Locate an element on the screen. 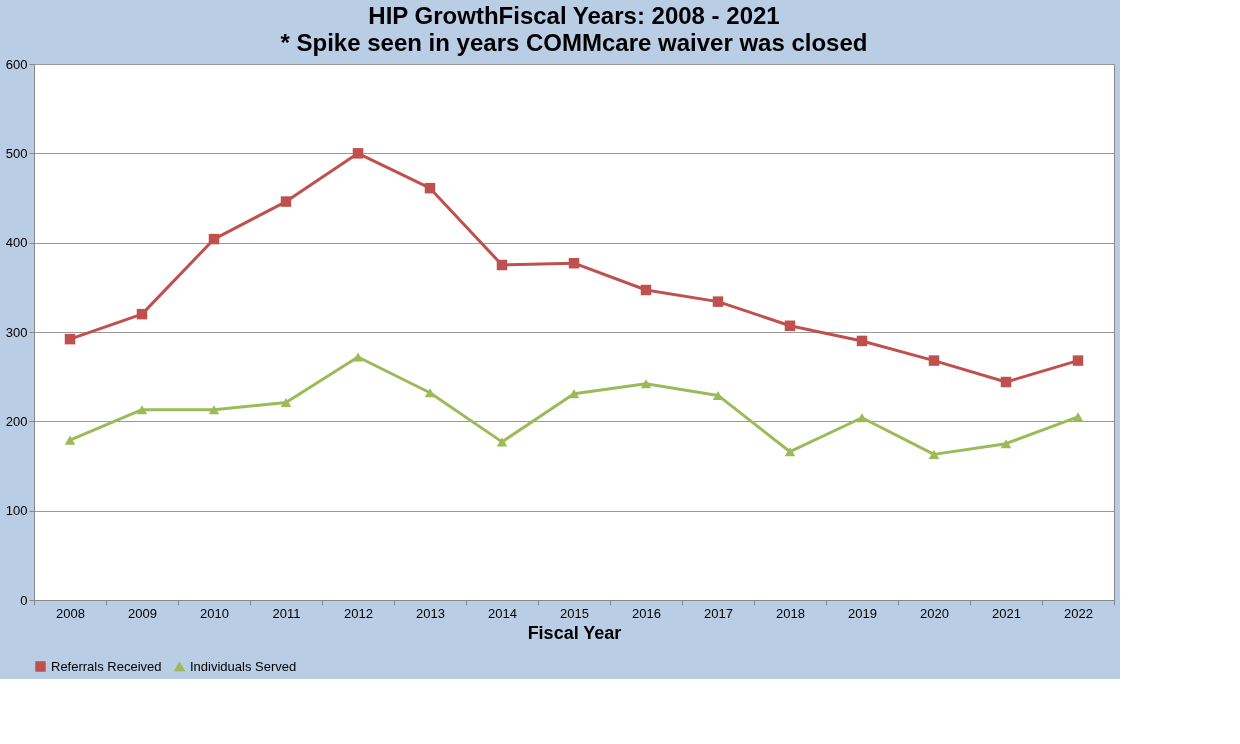 This screenshot has height=744, width=1240. x-tick-label: 2010 is located at coordinates (214, 613).